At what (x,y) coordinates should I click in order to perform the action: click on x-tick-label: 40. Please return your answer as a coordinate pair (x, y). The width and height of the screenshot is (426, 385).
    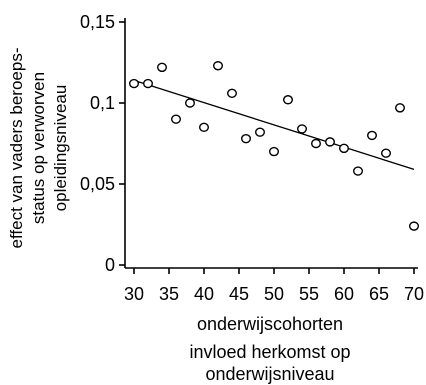
    Looking at the image, I should click on (204, 294).